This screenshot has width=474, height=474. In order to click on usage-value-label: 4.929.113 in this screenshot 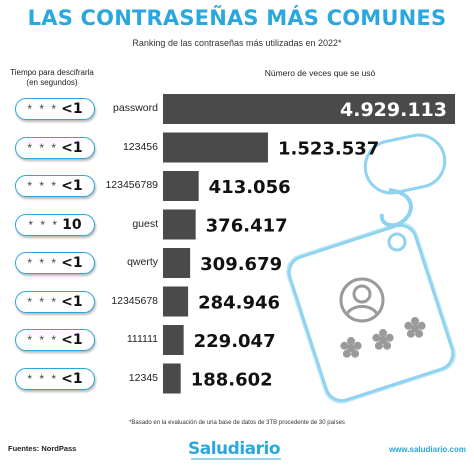, I will do `click(393, 110)`.